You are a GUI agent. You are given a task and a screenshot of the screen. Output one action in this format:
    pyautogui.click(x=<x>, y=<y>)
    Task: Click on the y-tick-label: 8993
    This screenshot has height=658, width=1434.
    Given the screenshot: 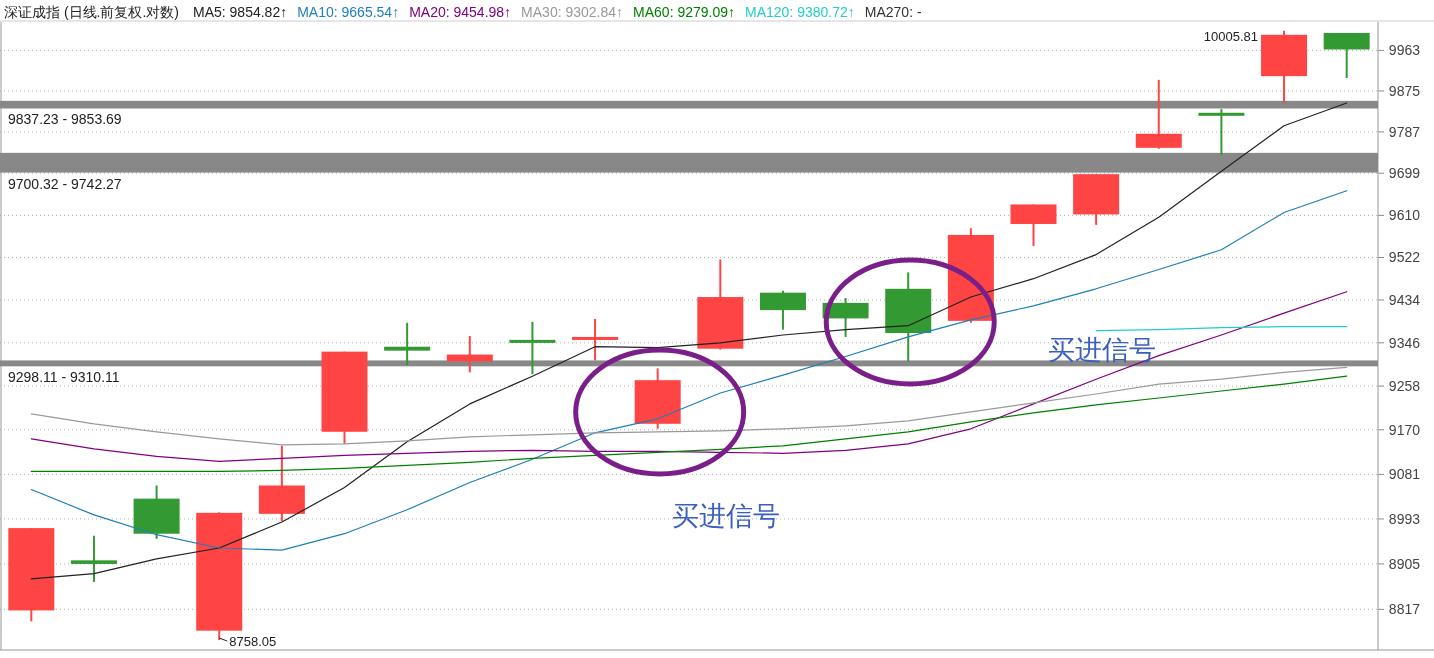 What is the action you would take?
    pyautogui.click(x=1404, y=518)
    